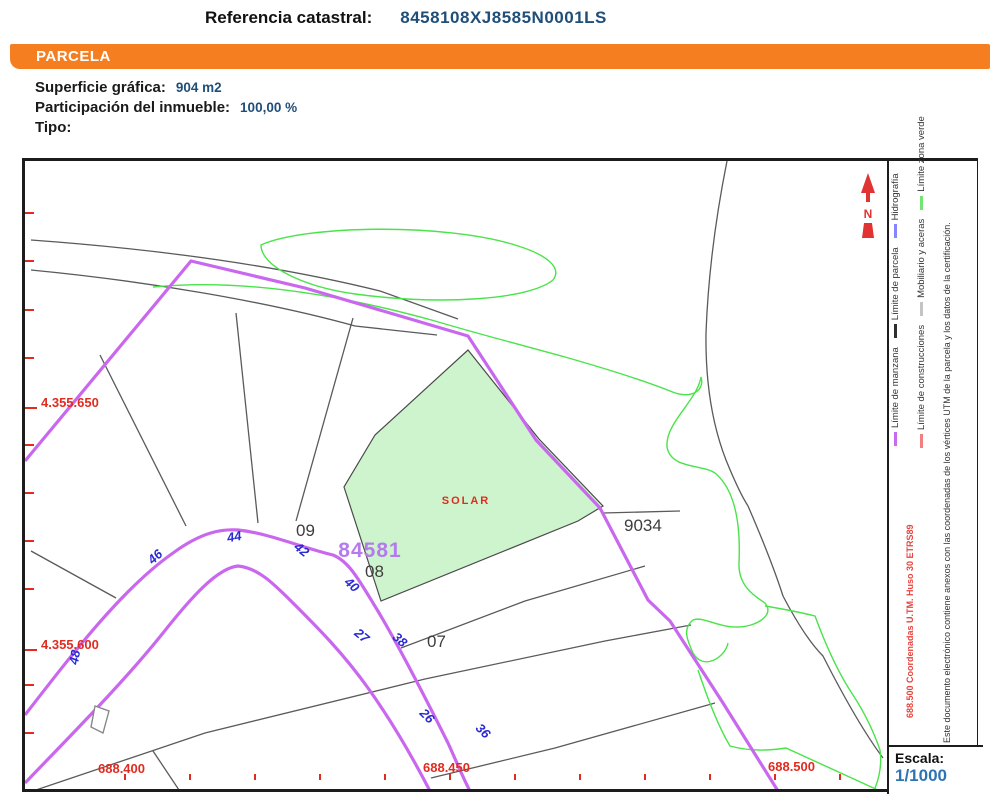 Image resolution: width=1000 pixels, height=800 pixels. What do you see at coordinates (436, 641) in the screenshot?
I see `parcel-number-label: 07` at bounding box center [436, 641].